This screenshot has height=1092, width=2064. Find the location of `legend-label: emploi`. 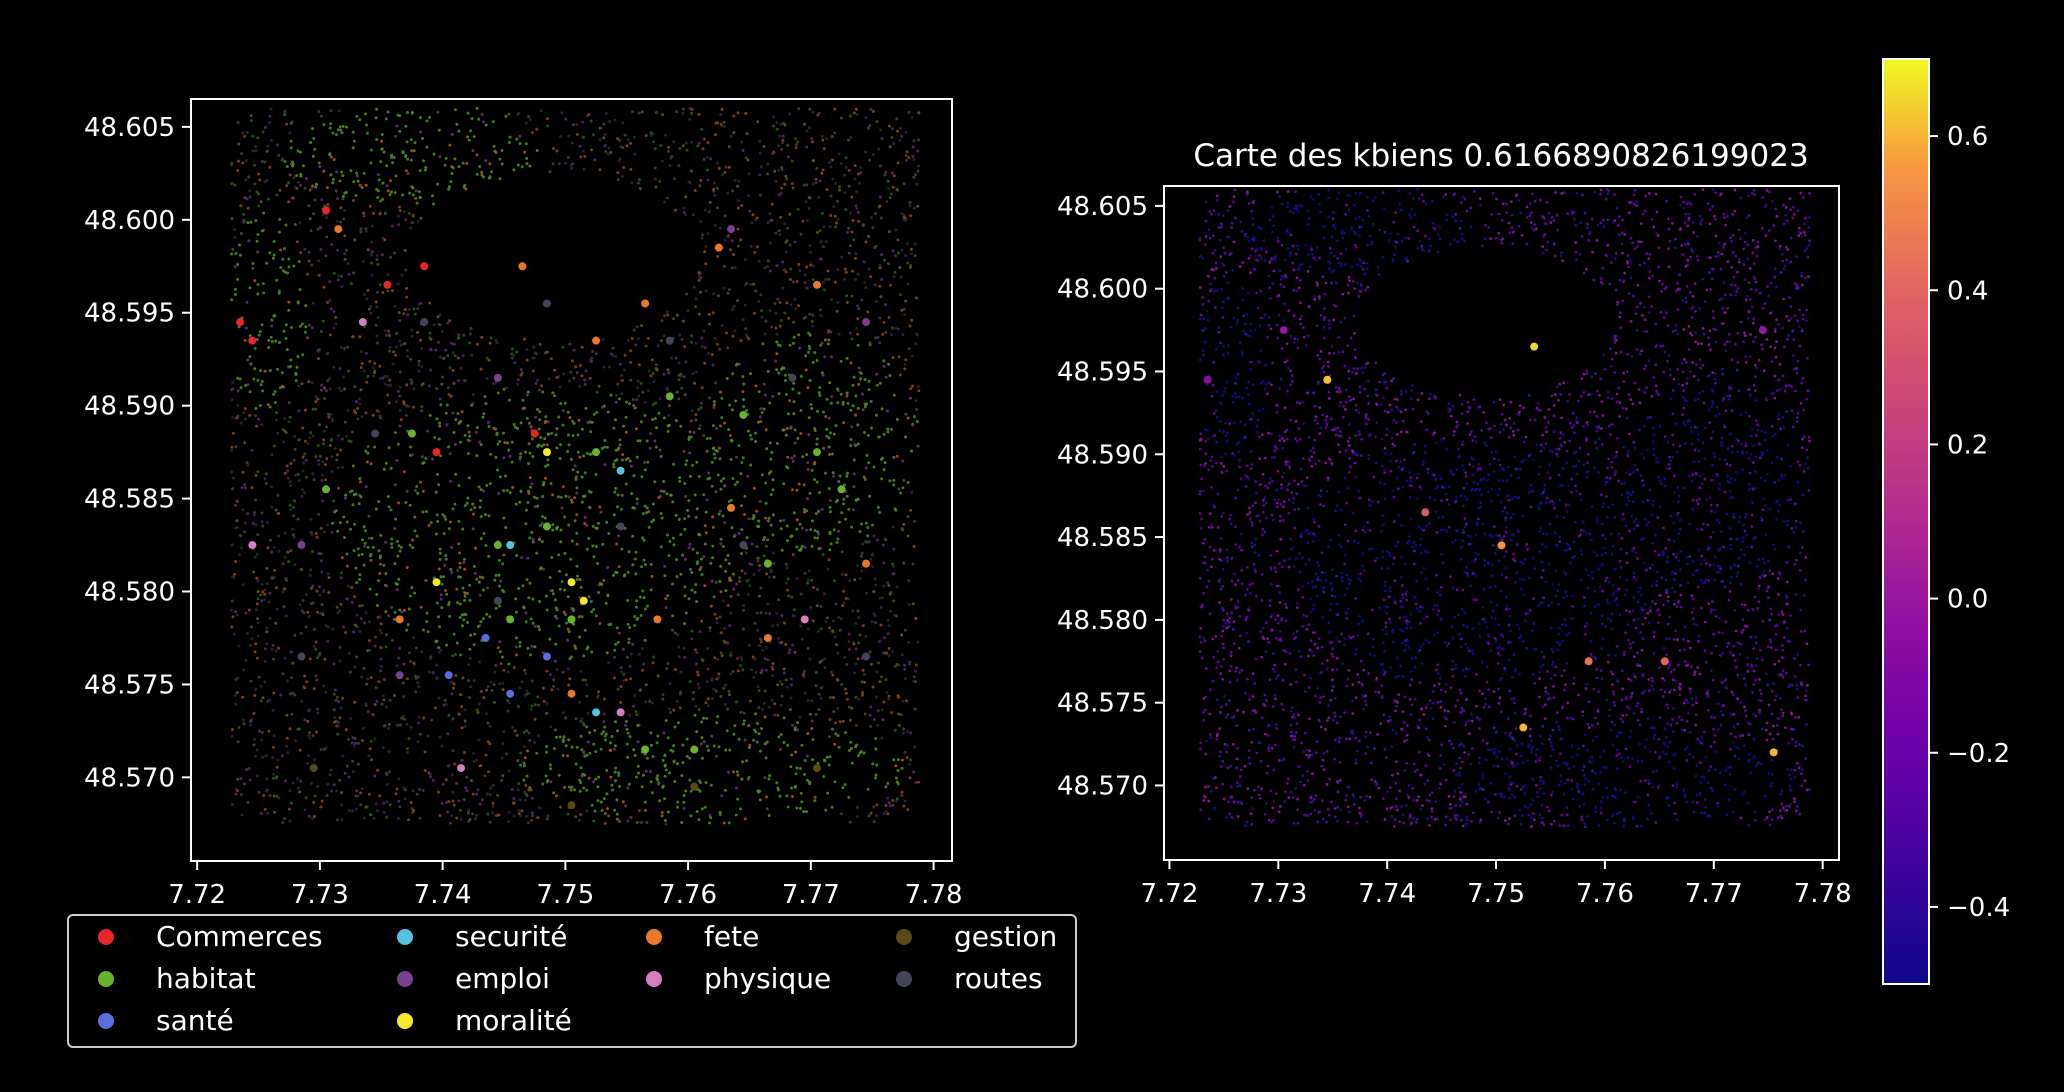

legend-label: emploi is located at coordinates (502, 978).